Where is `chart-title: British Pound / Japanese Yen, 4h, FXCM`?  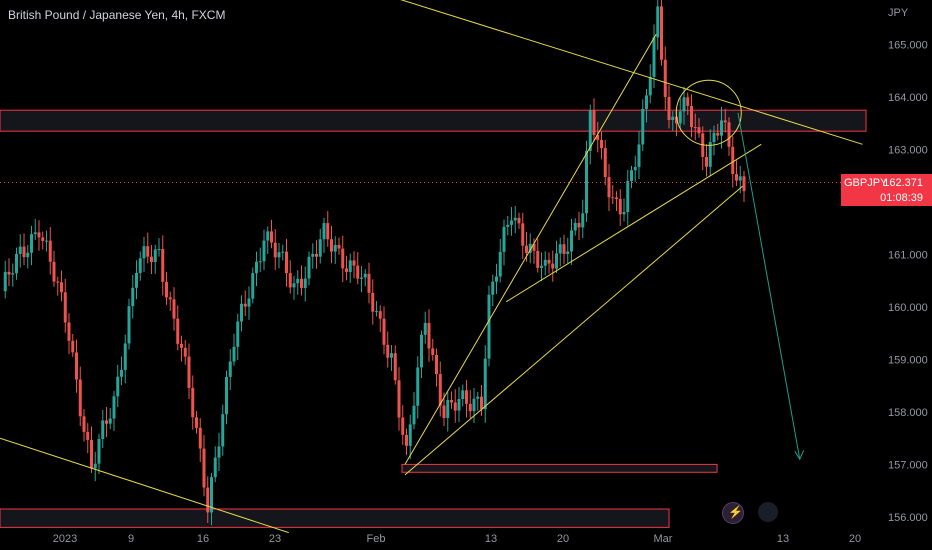
chart-title: British Pound / Japanese Yen, 4h, FXCM is located at coordinates (117, 15).